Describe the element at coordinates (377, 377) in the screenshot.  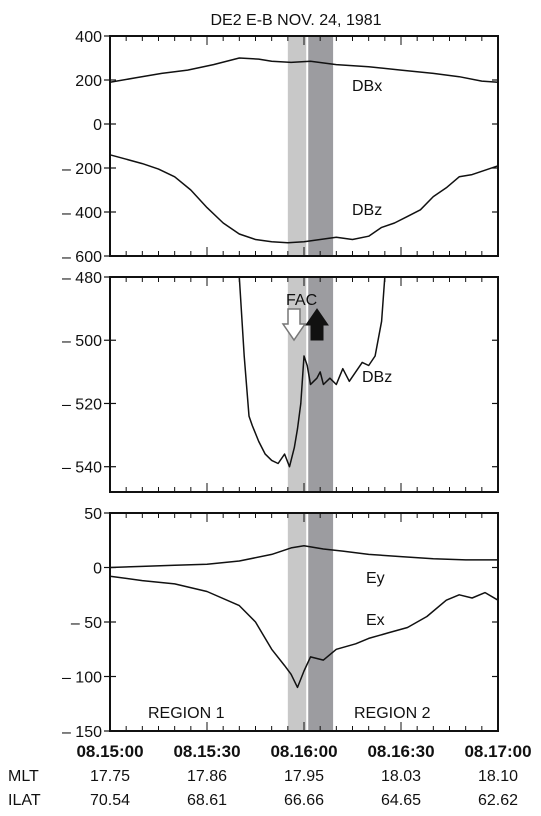
I see `series-label-dbz-zoom: DBz` at that location.